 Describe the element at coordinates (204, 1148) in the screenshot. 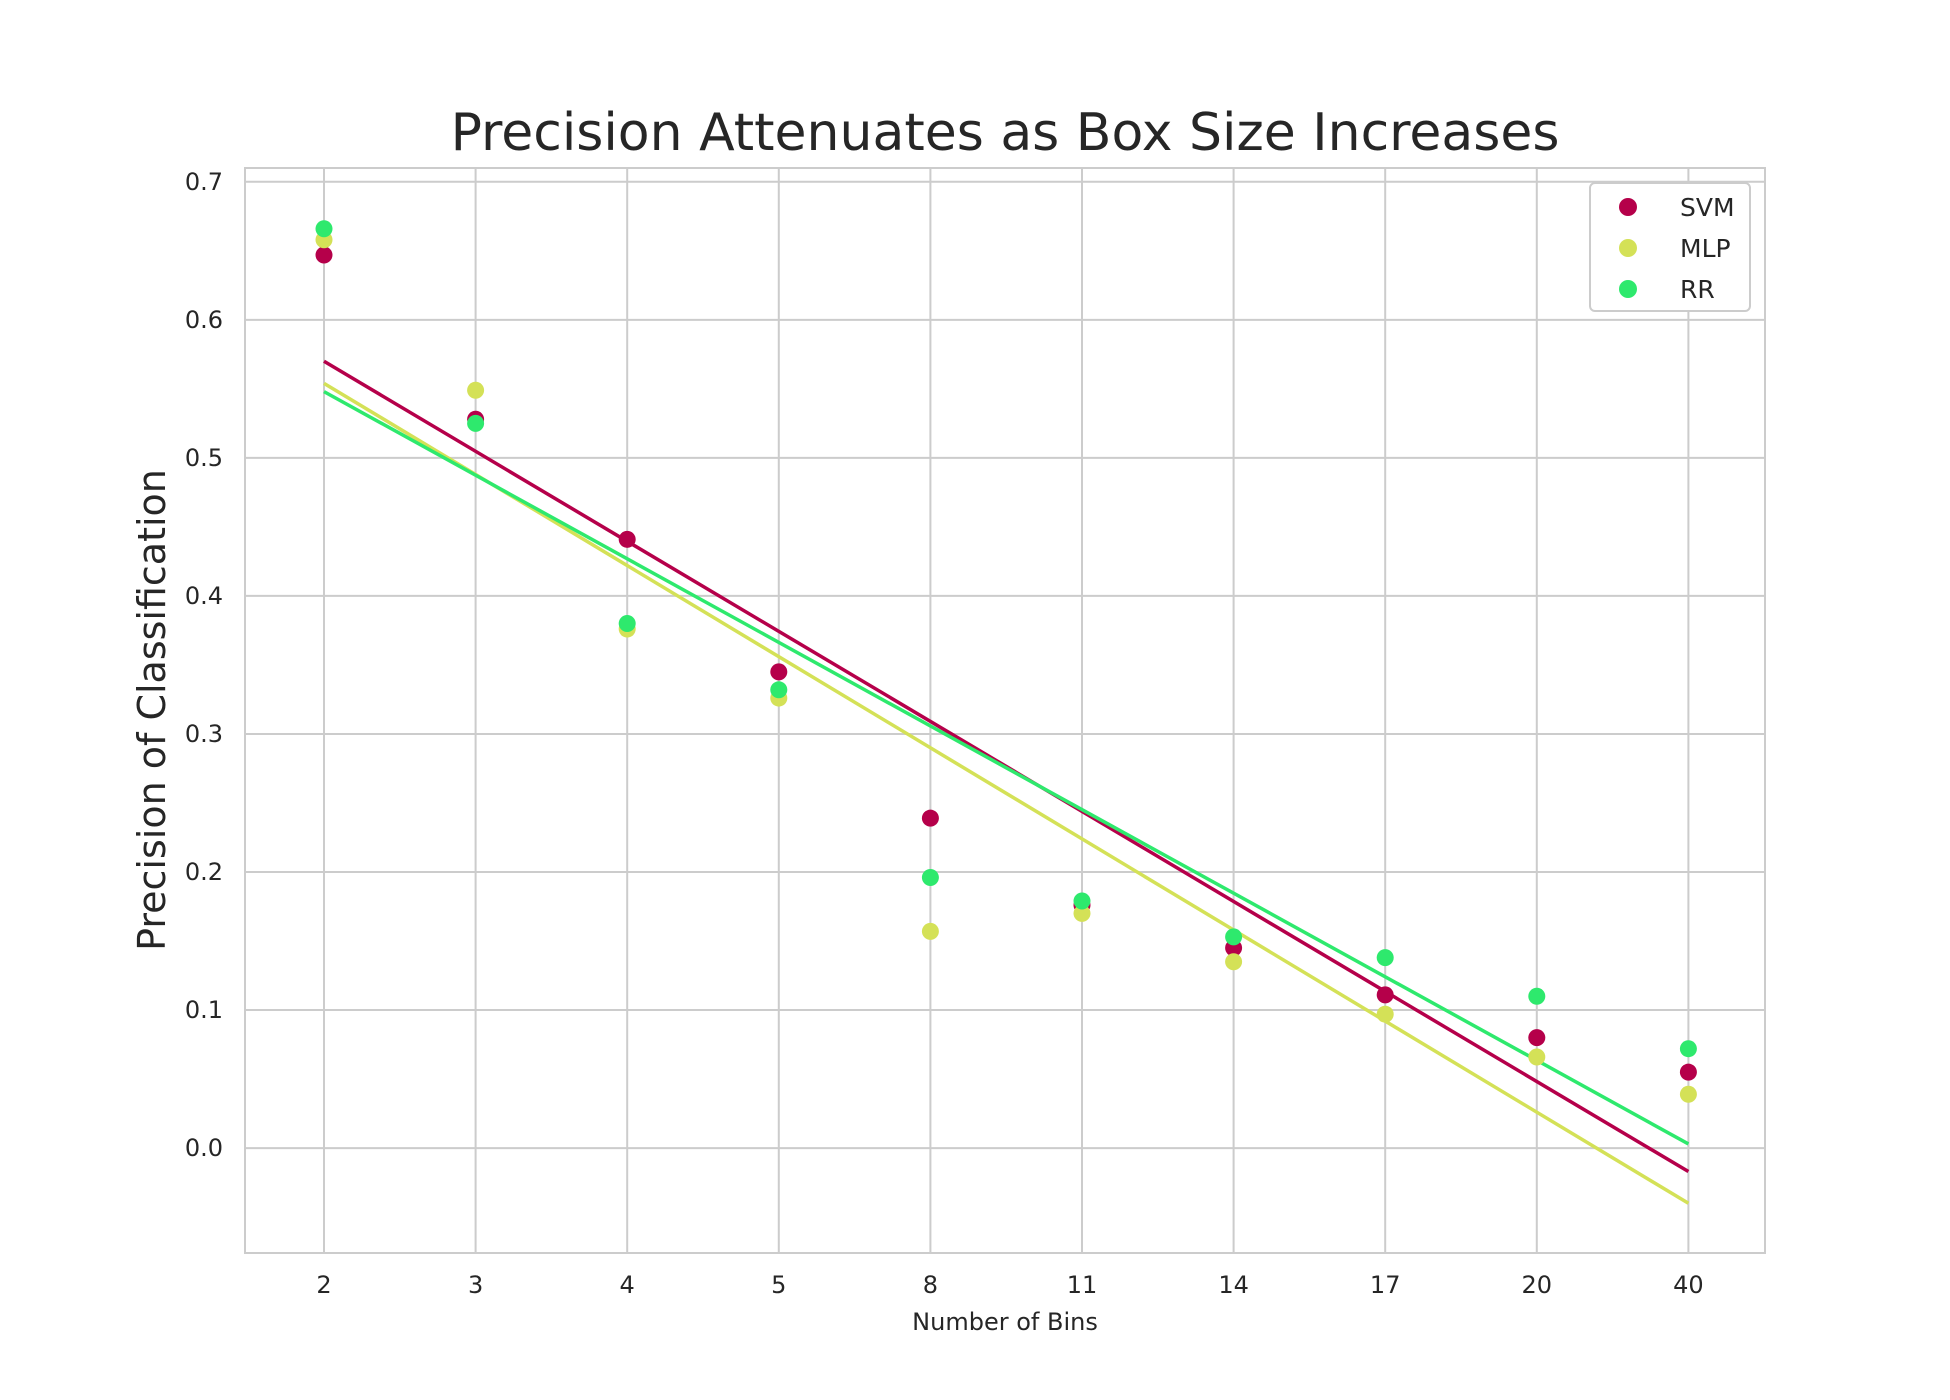

I see `y-tick-label: 0.0` at that location.